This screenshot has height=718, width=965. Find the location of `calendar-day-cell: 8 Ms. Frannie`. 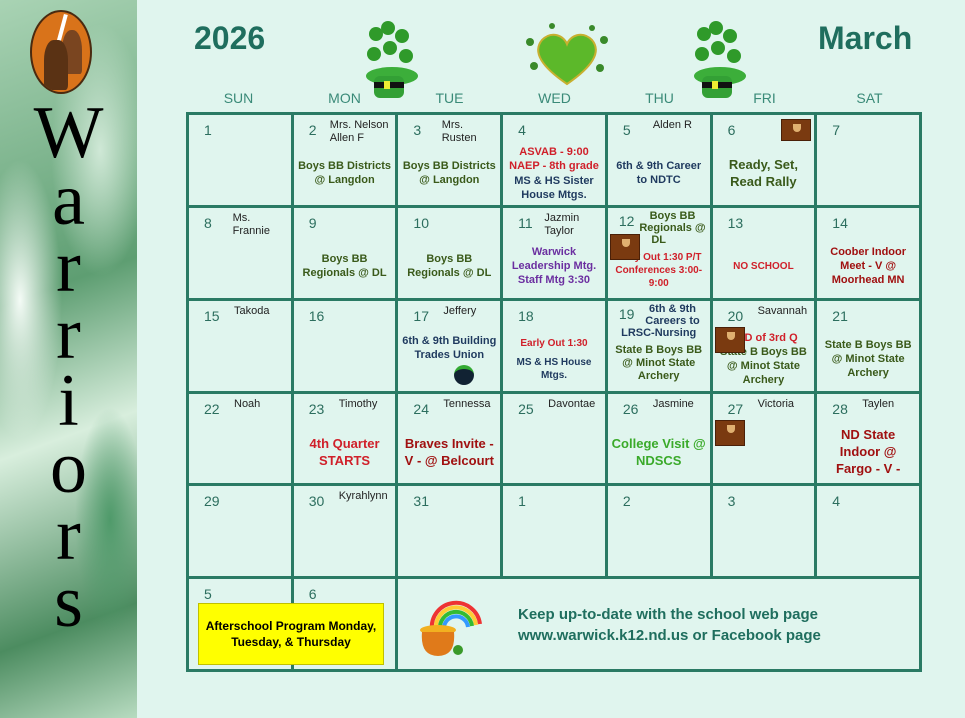

calendar-day-cell: 8 Ms. Frannie is located at coordinates (240, 252).